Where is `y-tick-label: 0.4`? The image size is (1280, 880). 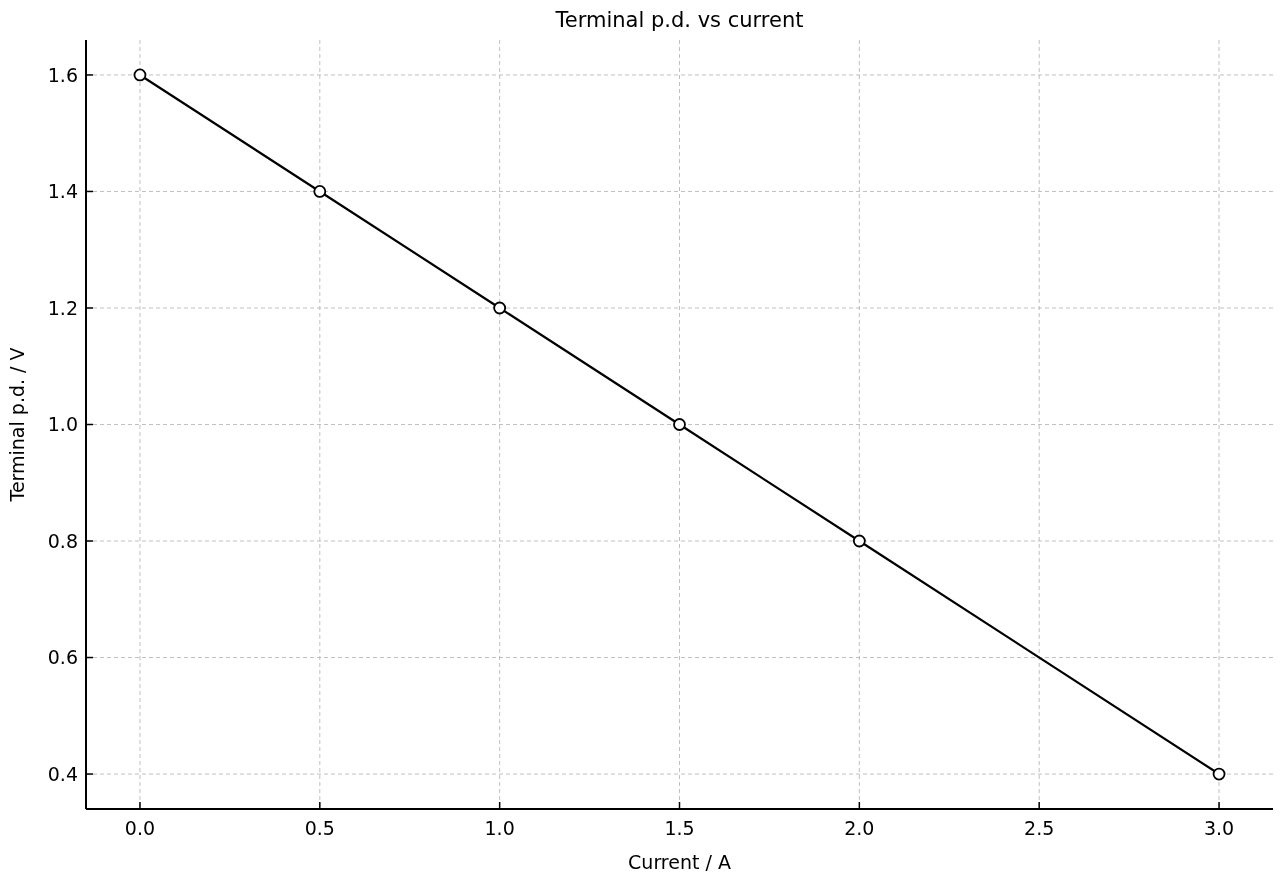
y-tick-label: 0.4 is located at coordinates (62, 773).